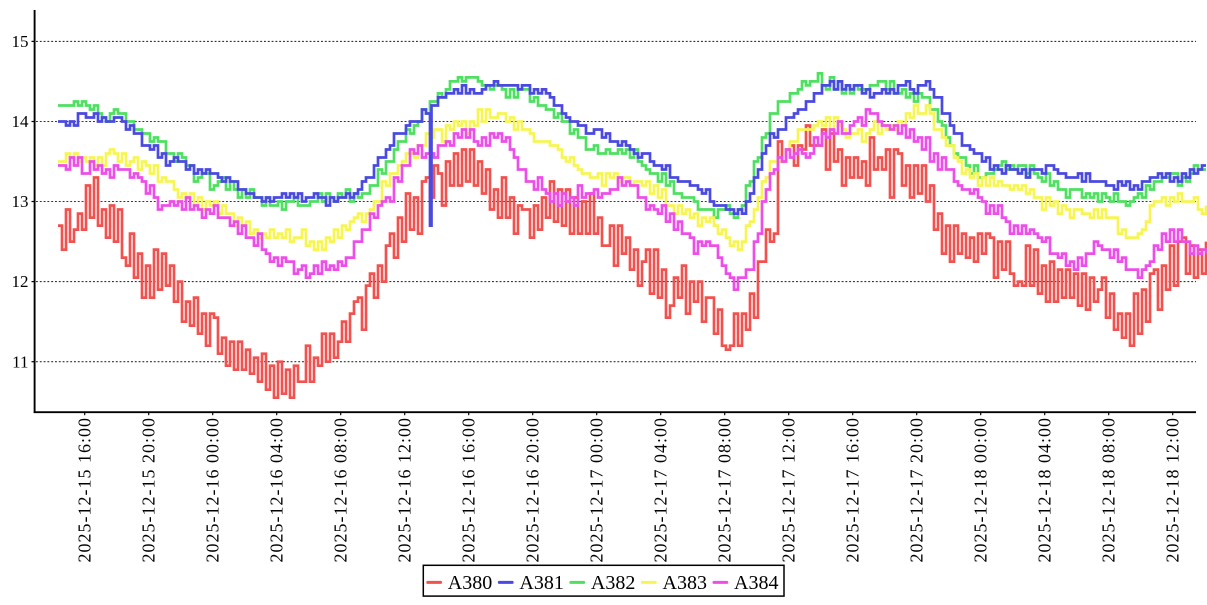 This screenshot has height=605, width=1207. What do you see at coordinates (981, 490) in the screenshot?
I see `svg-text: 2025-12-18 00:00` at bounding box center [981, 490].